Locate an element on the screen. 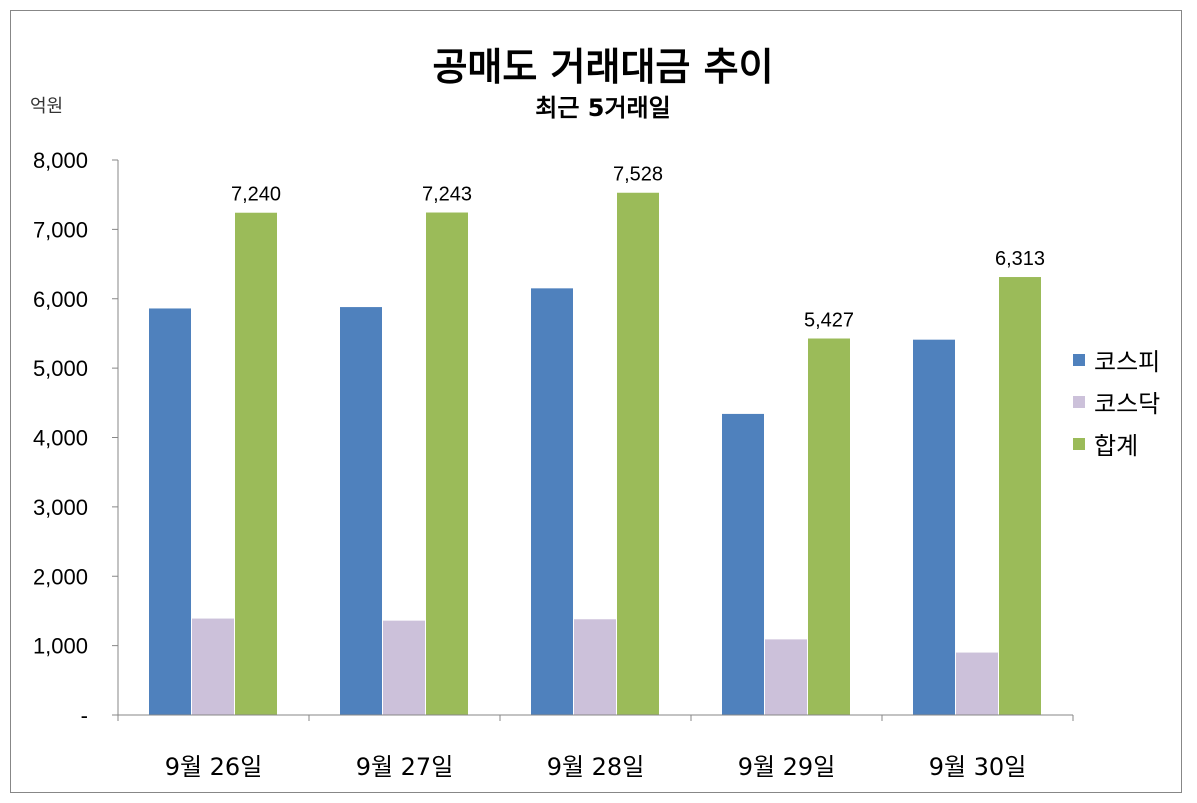 The height and width of the screenshot is (803, 1197). y-tick-label: 1,000 is located at coordinates (60, 646).